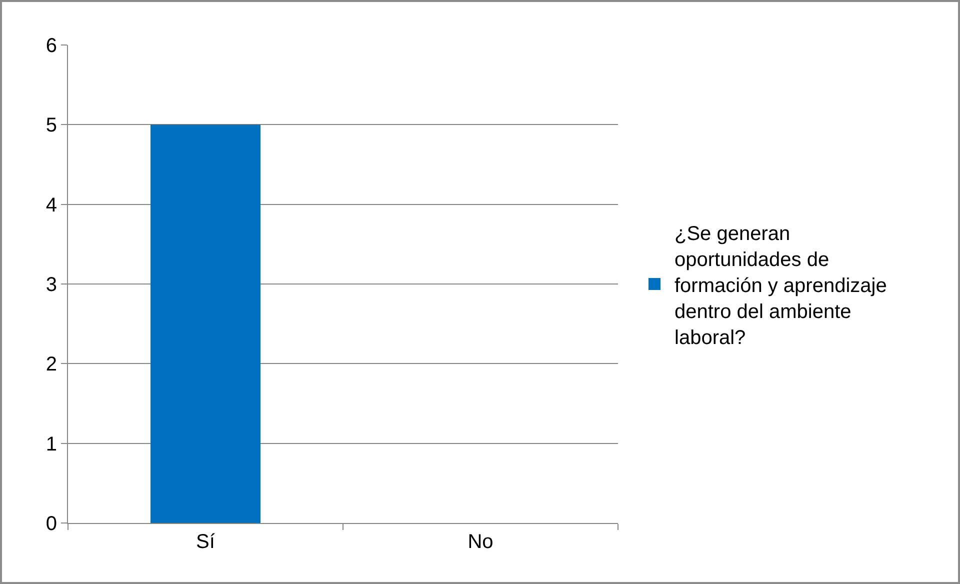 The width and height of the screenshot is (960, 584). What do you see at coordinates (51, 205) in the screenshot?
I see `y-tick-label: 4` at bounding box center [51, 205].